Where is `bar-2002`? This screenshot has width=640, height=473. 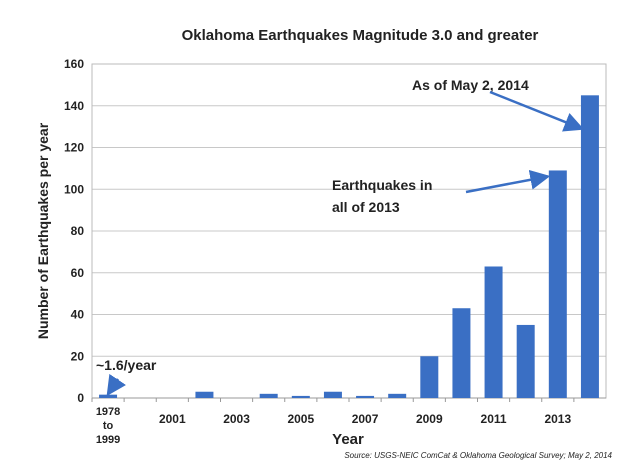
bar-2002 is located at coordinates (204, 394).